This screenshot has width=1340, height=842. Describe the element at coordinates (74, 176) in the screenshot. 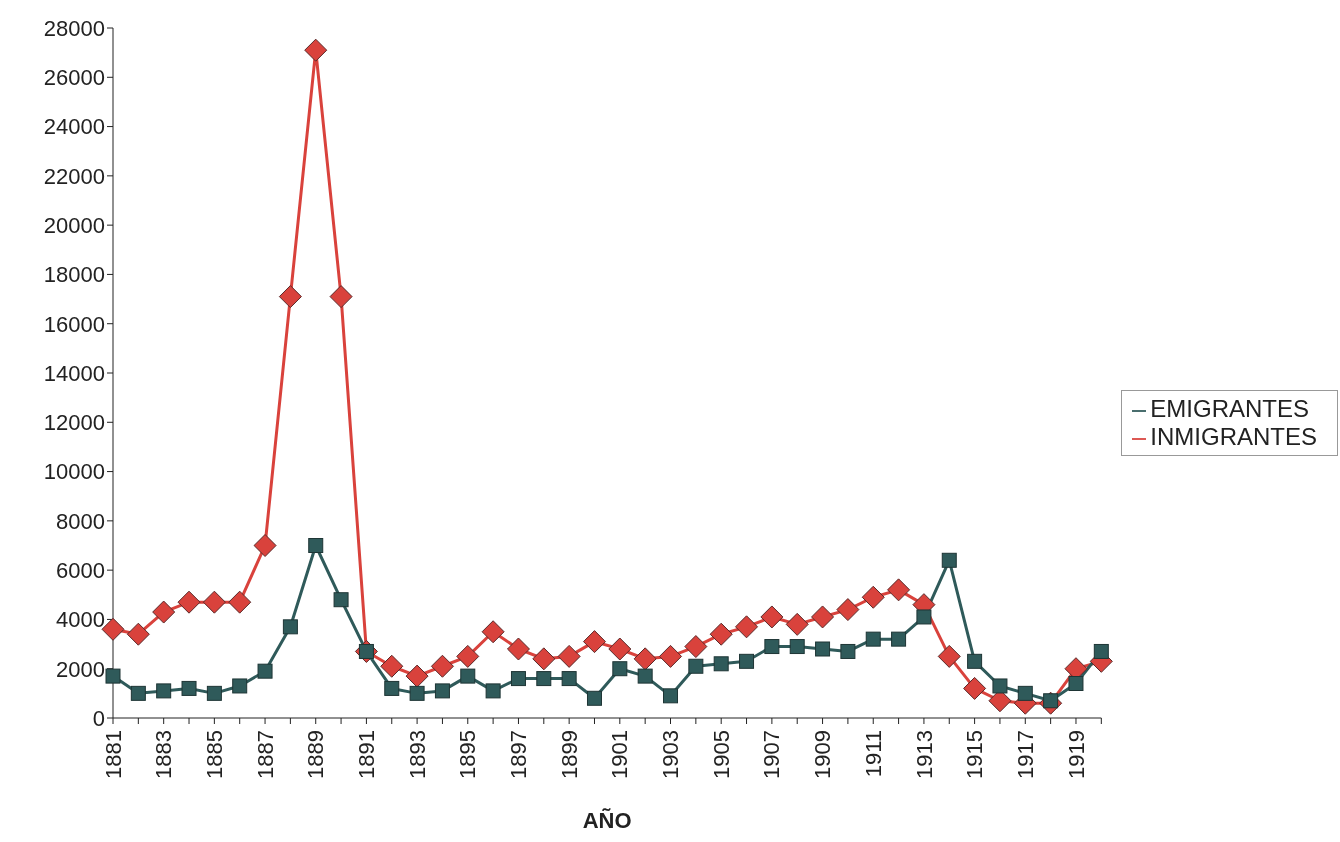

I see `y-tick-label: 22000` at that location.